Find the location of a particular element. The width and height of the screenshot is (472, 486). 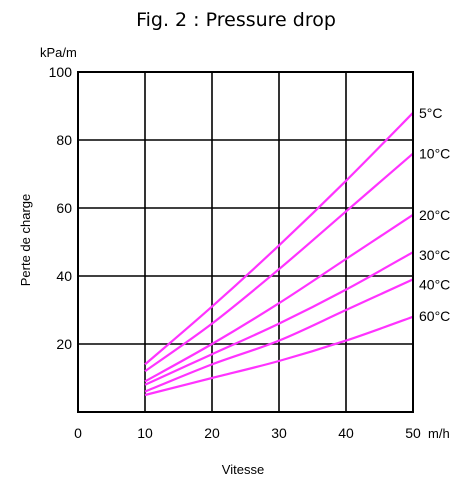

y-tick-label-1: 40 is located at coordinates (64, 276).